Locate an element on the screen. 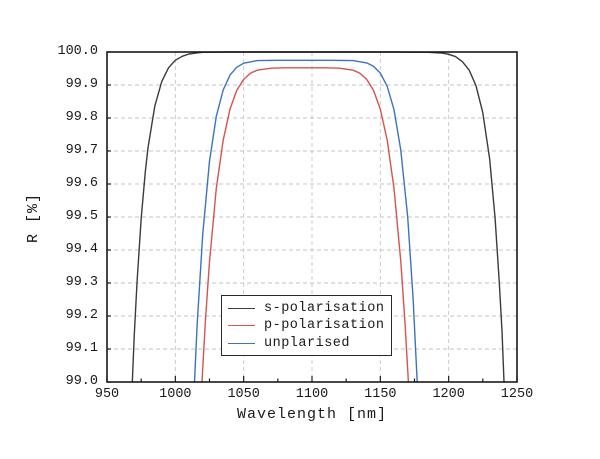  y-tick-label: 99.8 is located at coordinates (81, 117).